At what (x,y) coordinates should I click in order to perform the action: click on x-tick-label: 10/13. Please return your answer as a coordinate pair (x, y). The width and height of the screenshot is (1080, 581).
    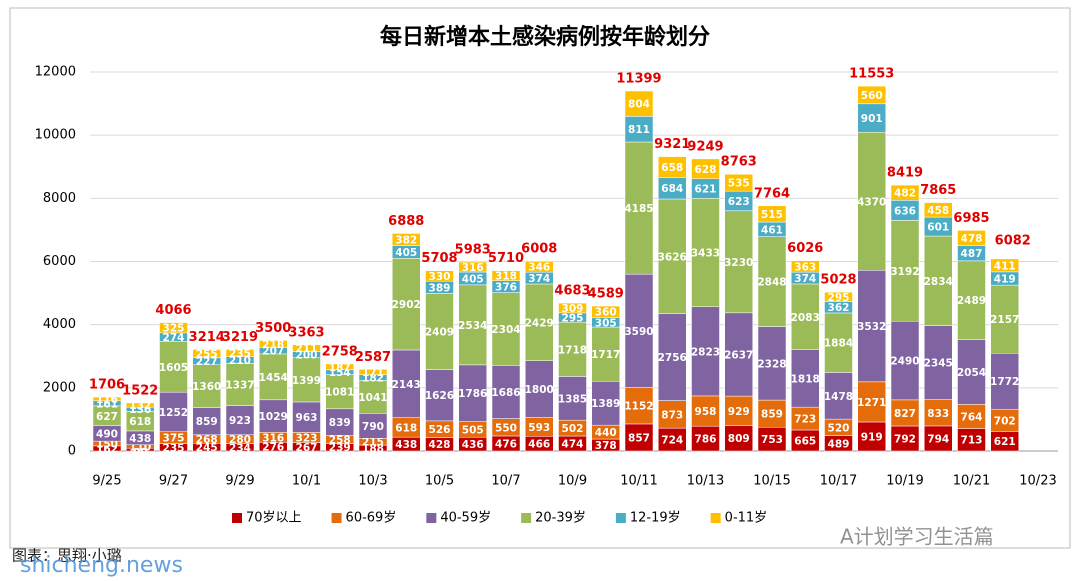
    Looking at the image, I should click on (705, 481).